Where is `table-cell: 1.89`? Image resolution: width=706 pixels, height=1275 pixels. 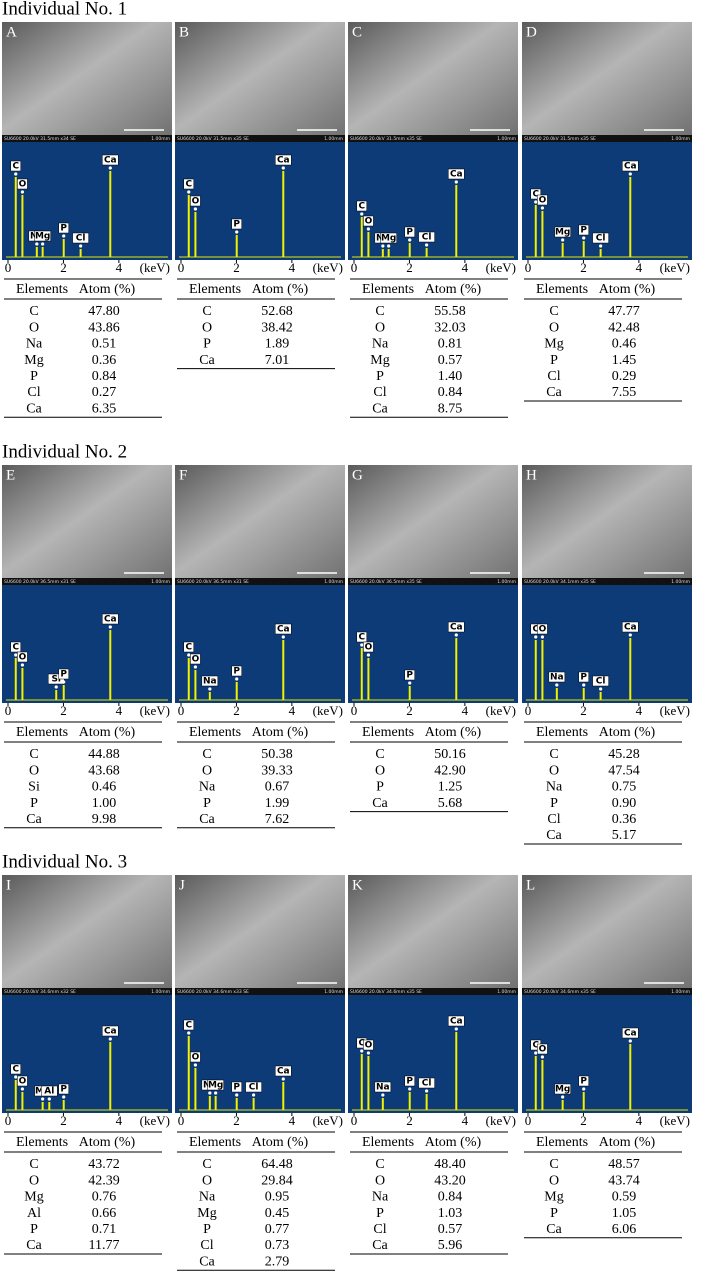 table-cell: 1.89 is located at coordinates (277, 344).